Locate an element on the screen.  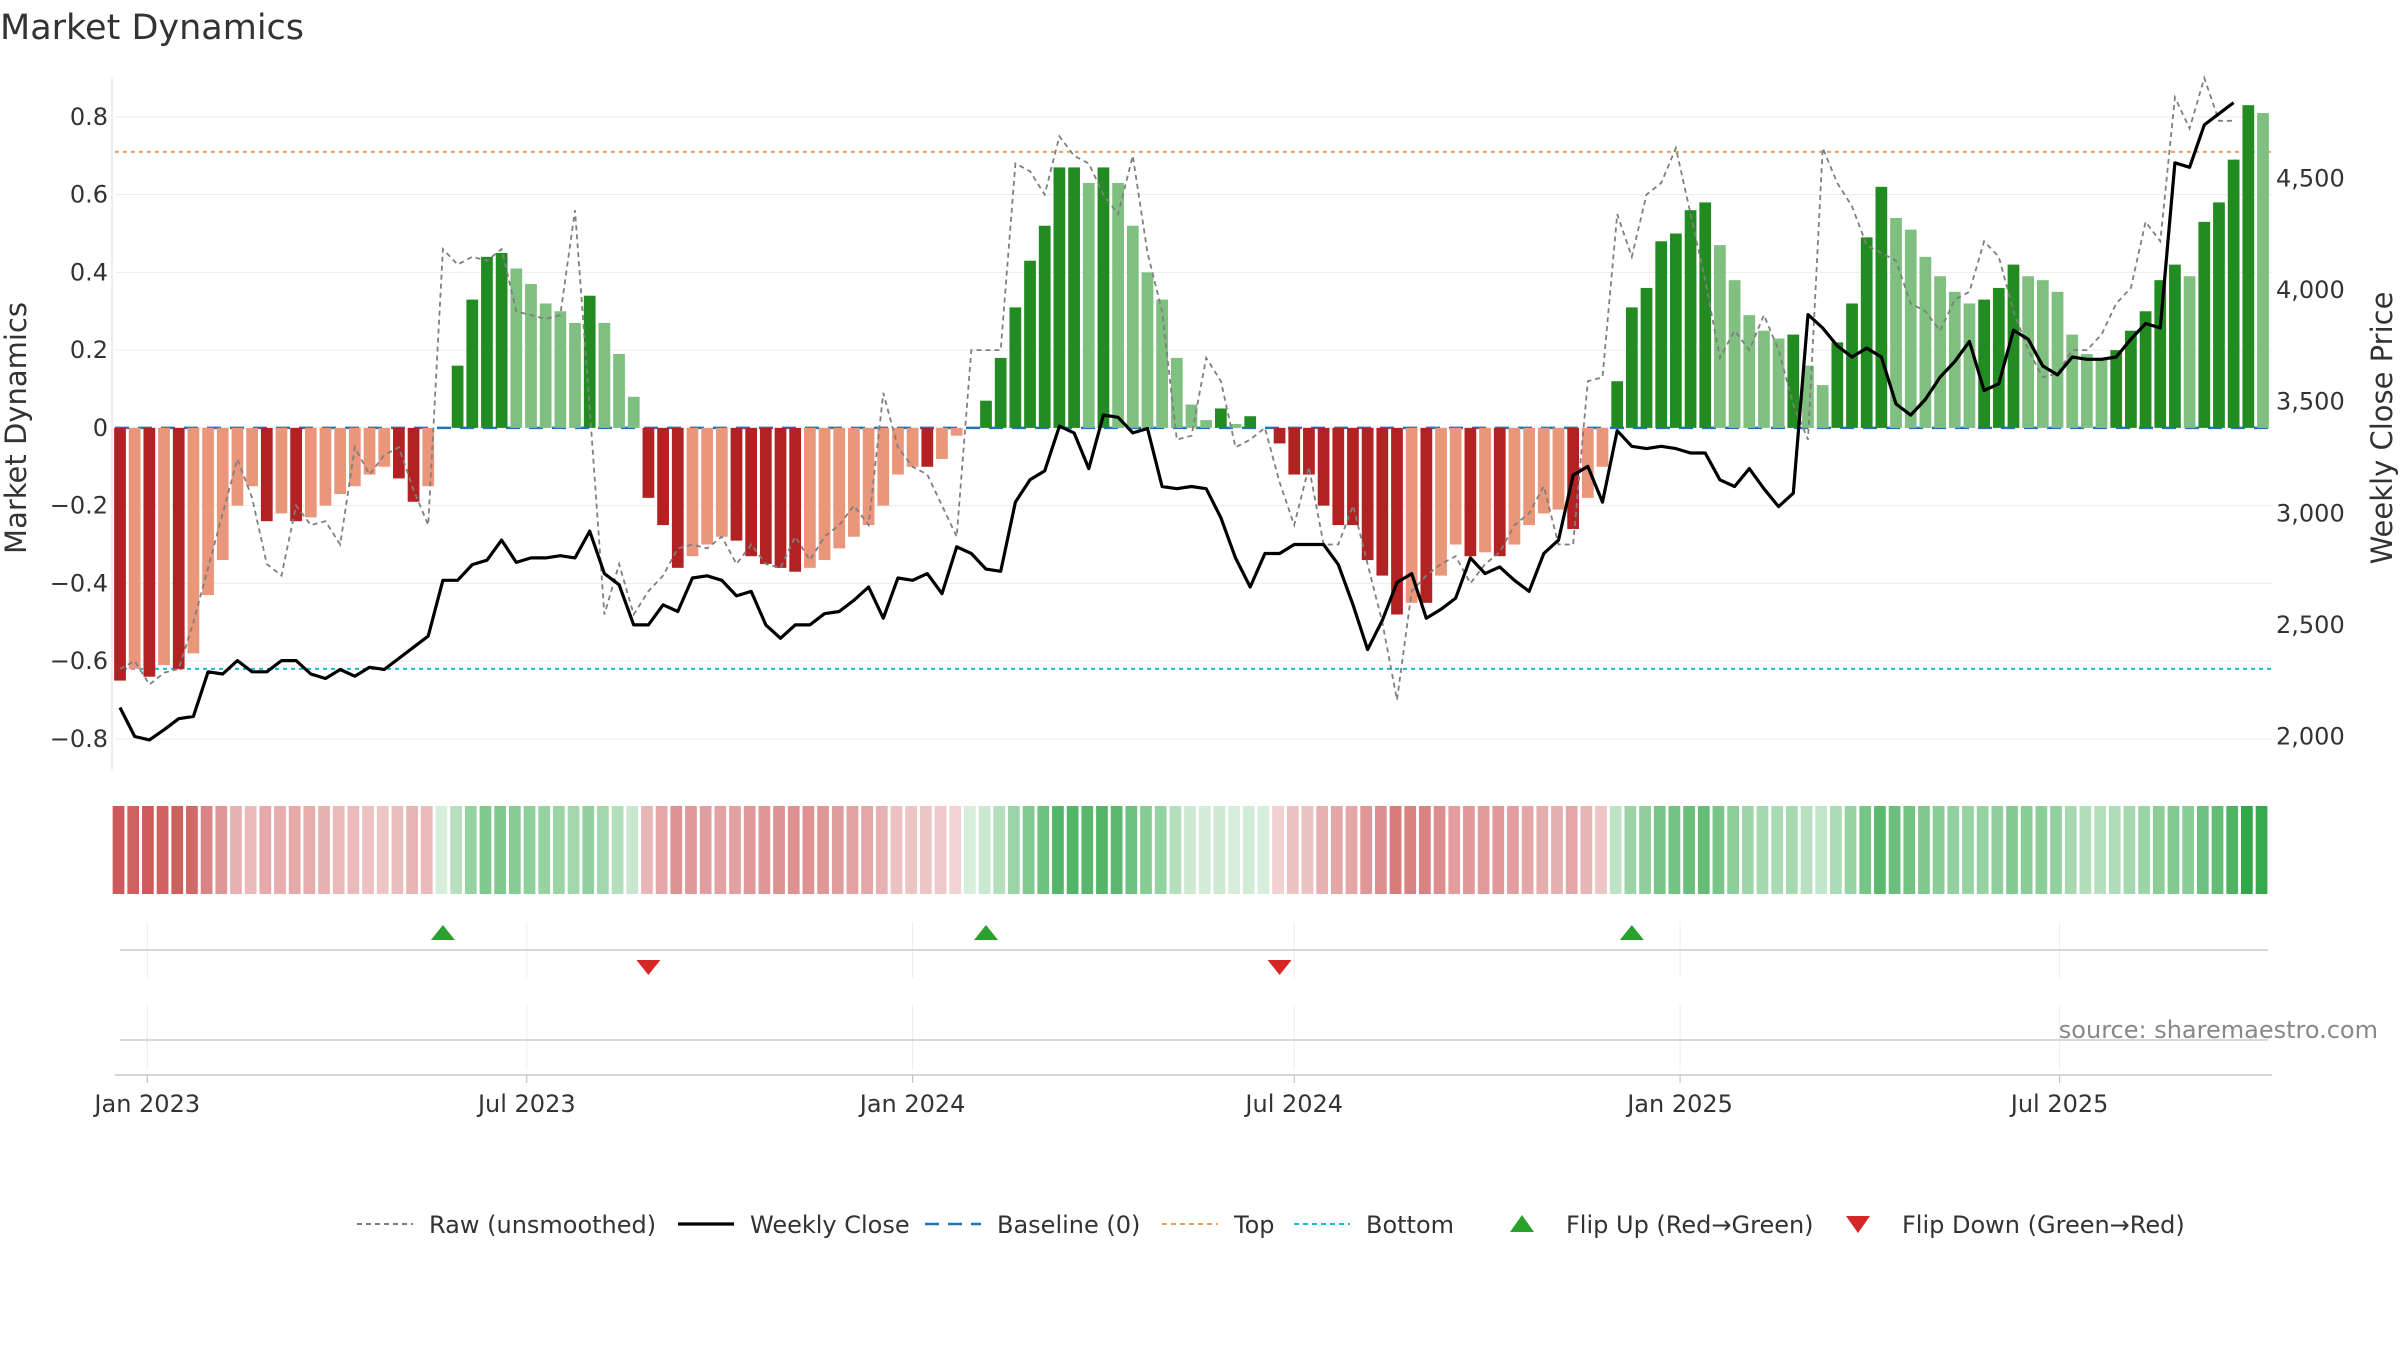
legend-label-bottom: Bottom is located at coordinates (1410, 1225).